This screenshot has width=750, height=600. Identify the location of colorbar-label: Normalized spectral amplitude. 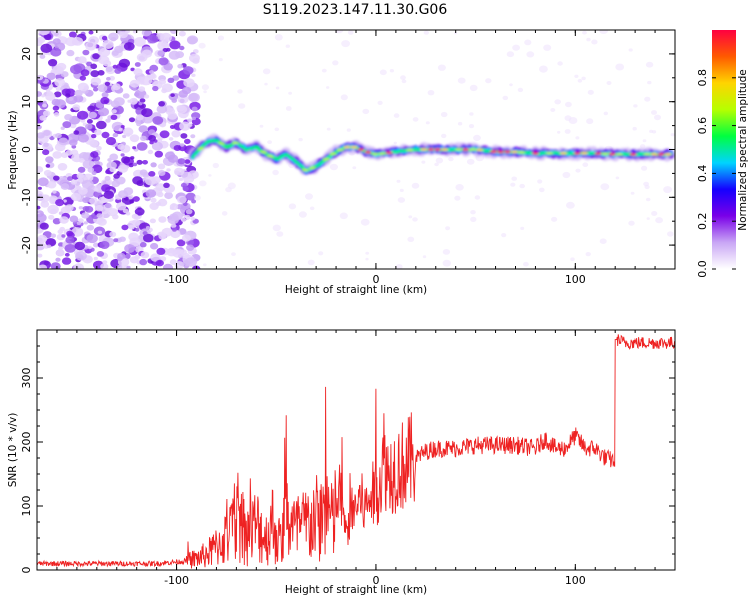
(743, 149).